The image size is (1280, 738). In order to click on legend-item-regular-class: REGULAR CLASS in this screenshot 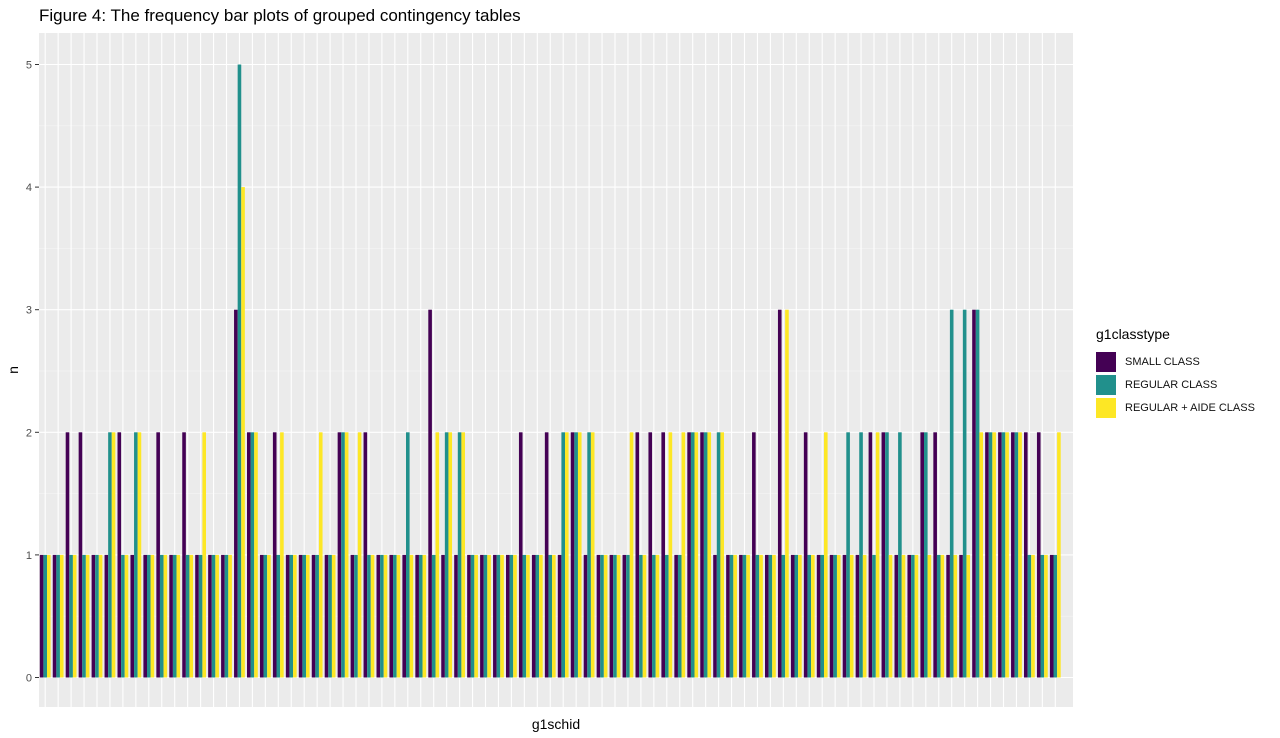, I will do `click(1175, 384)`.